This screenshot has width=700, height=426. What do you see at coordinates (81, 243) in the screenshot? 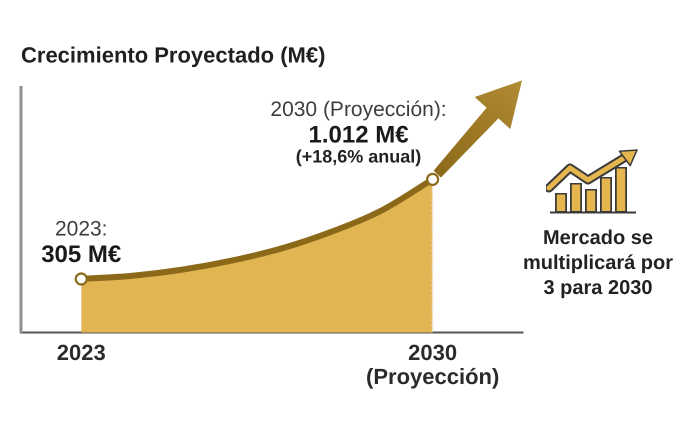
I see `annotation: 2023: 305 M€` at bounding box center [81, 243].